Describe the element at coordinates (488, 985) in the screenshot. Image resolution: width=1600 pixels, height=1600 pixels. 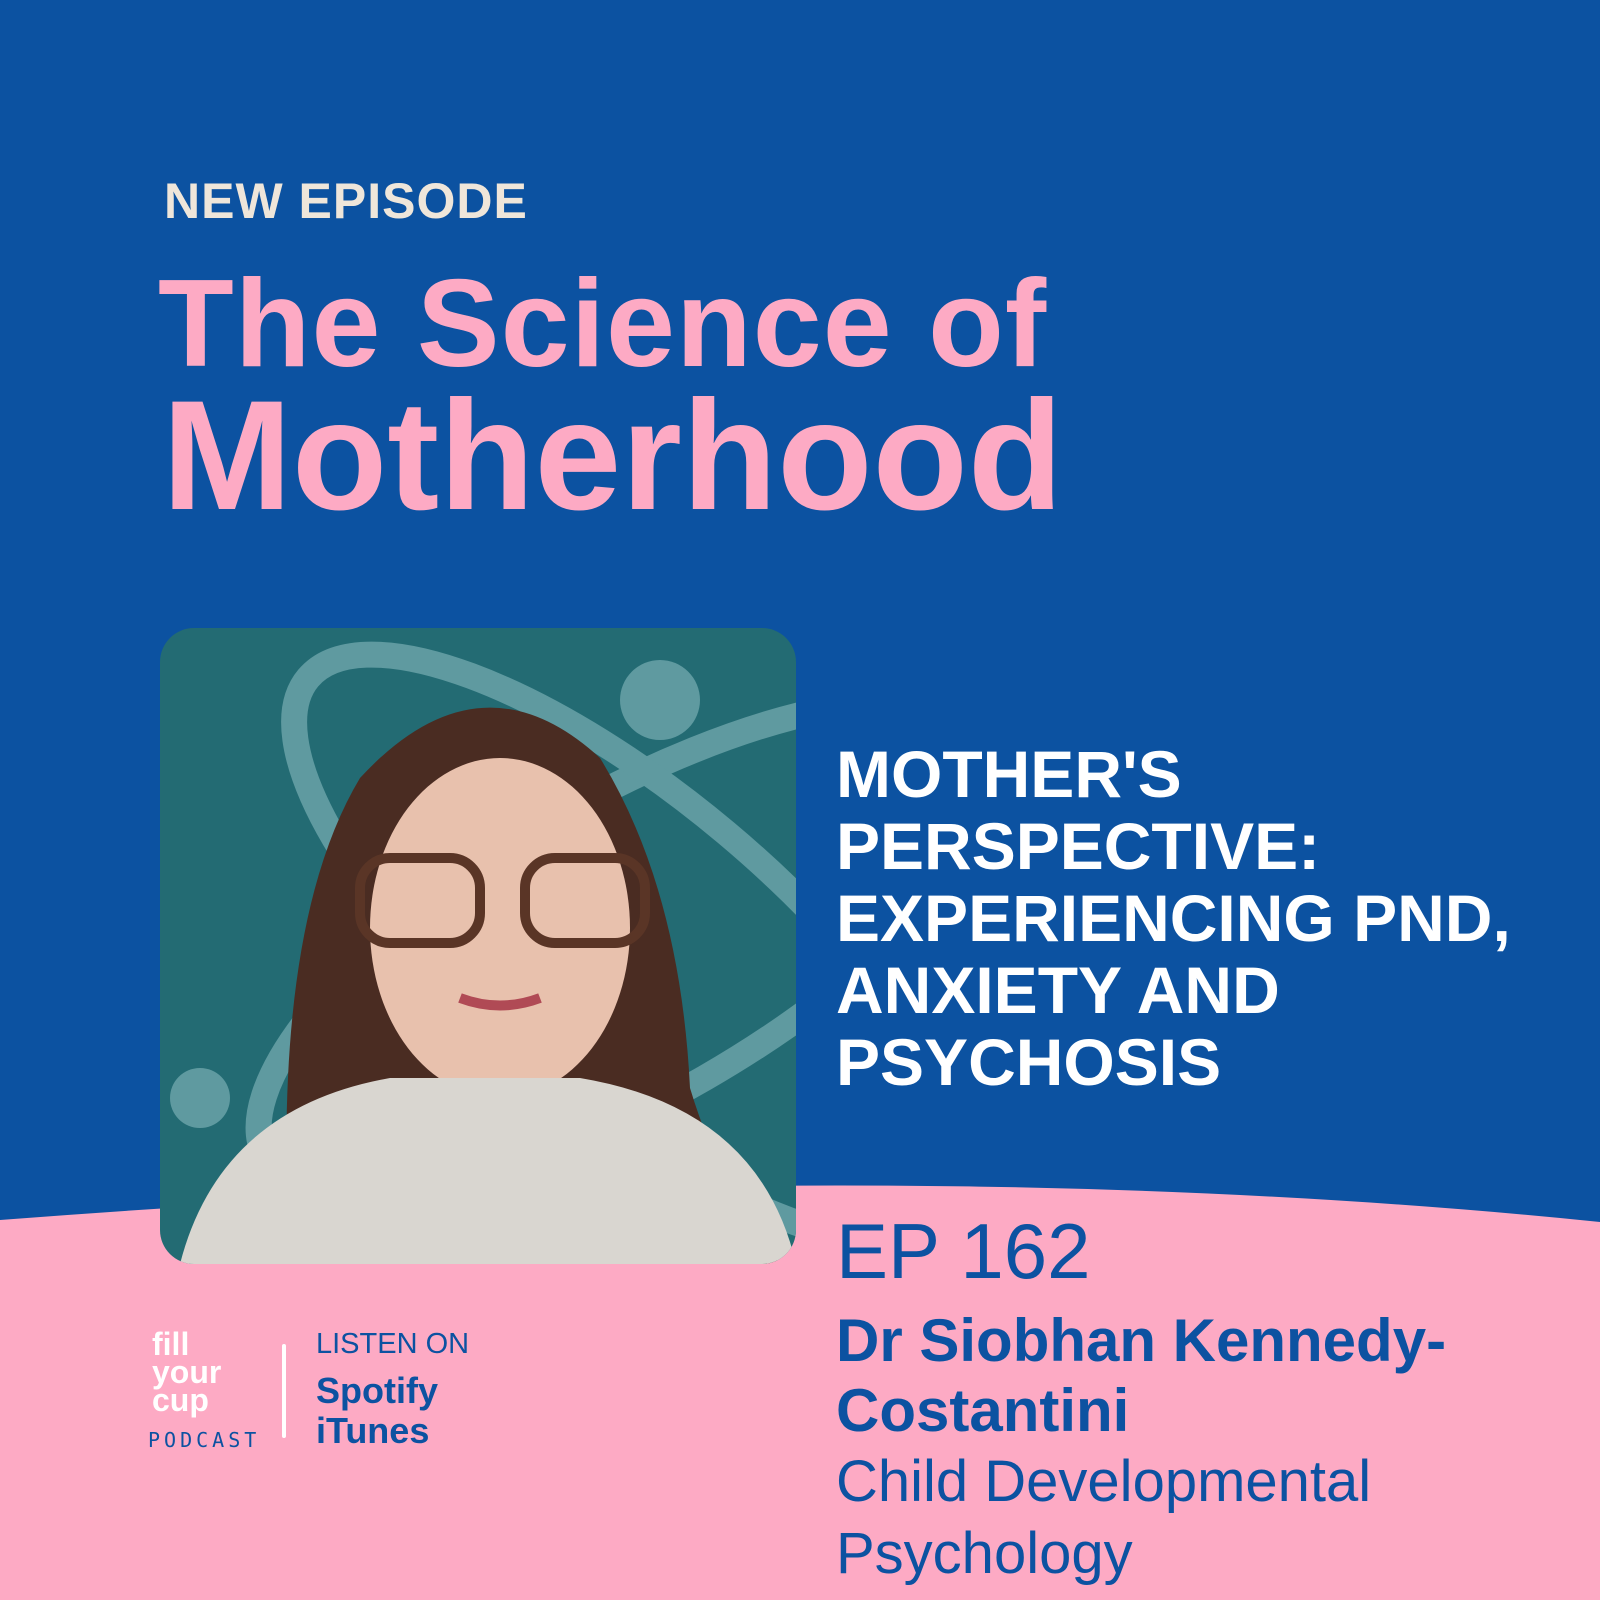
I see `guest-portrait` at that location.